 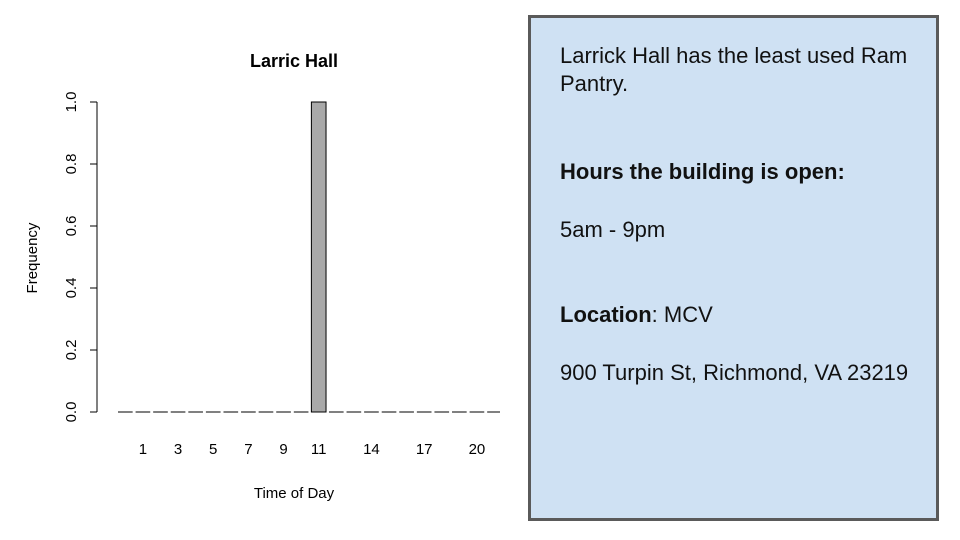 What do you see at coordinates (738, 315) in the screenshot?
I see `location-line: Location: MCV` at bounding box center [738, 315].